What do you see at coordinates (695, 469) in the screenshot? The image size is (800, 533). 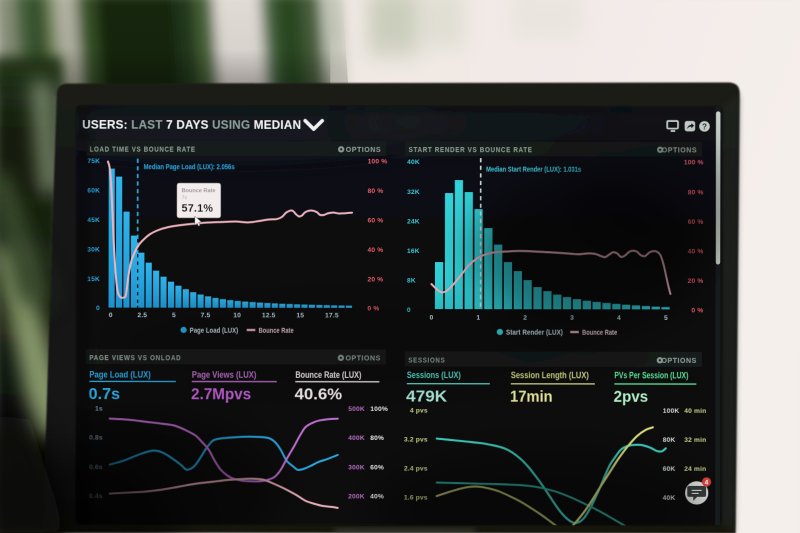 I see `svg-text: 24 min` at bounding box center [695, 469].